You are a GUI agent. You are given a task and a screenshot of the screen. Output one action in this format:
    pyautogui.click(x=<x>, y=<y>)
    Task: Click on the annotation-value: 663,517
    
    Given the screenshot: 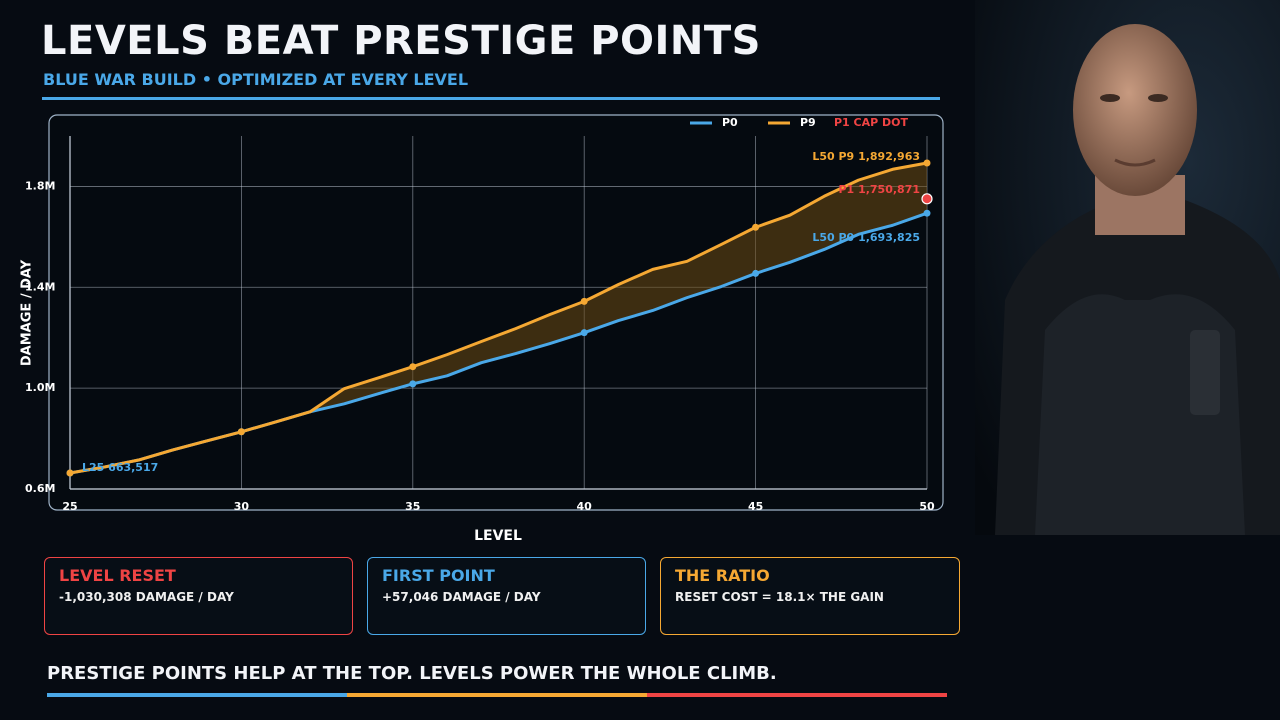 What is the action you would take?
    pyautogui.click(x=133, y=467)
    